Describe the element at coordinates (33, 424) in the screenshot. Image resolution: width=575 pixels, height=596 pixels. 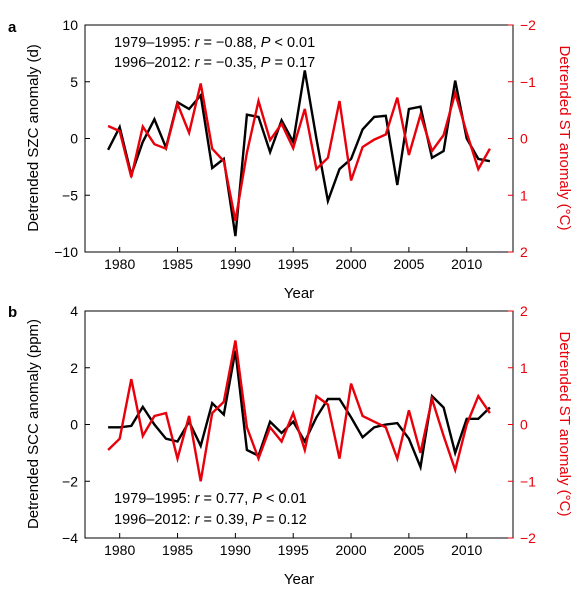
I see `panel-b-left-y-axis-title: Detrended SCC anomaly (ppm)` at that location.